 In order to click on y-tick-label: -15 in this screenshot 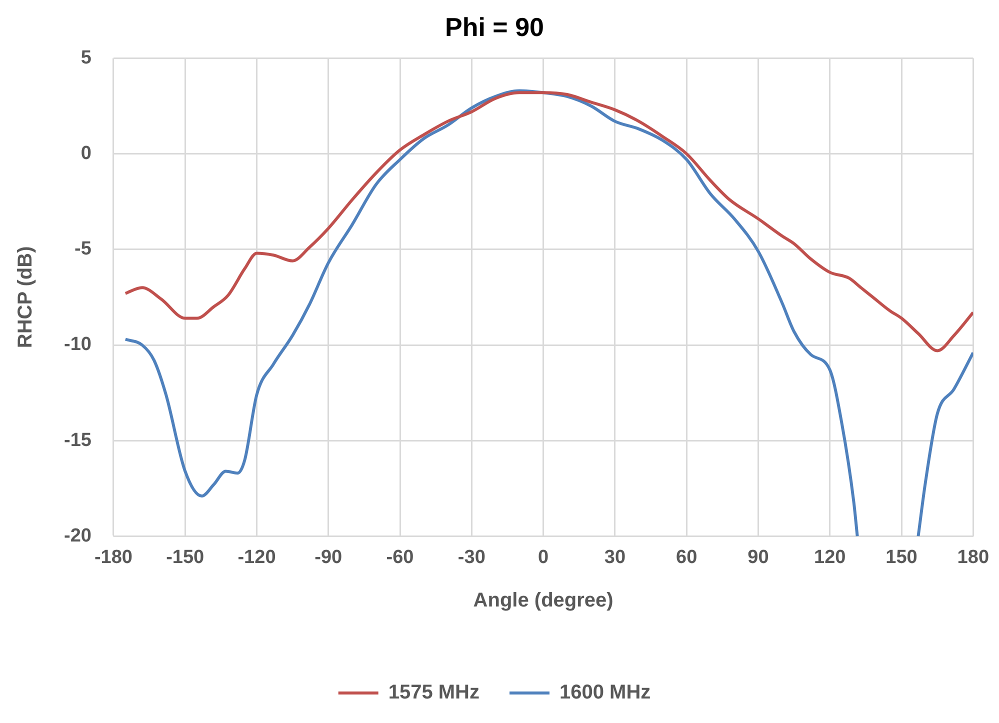, I will do `click(78, 440)`.